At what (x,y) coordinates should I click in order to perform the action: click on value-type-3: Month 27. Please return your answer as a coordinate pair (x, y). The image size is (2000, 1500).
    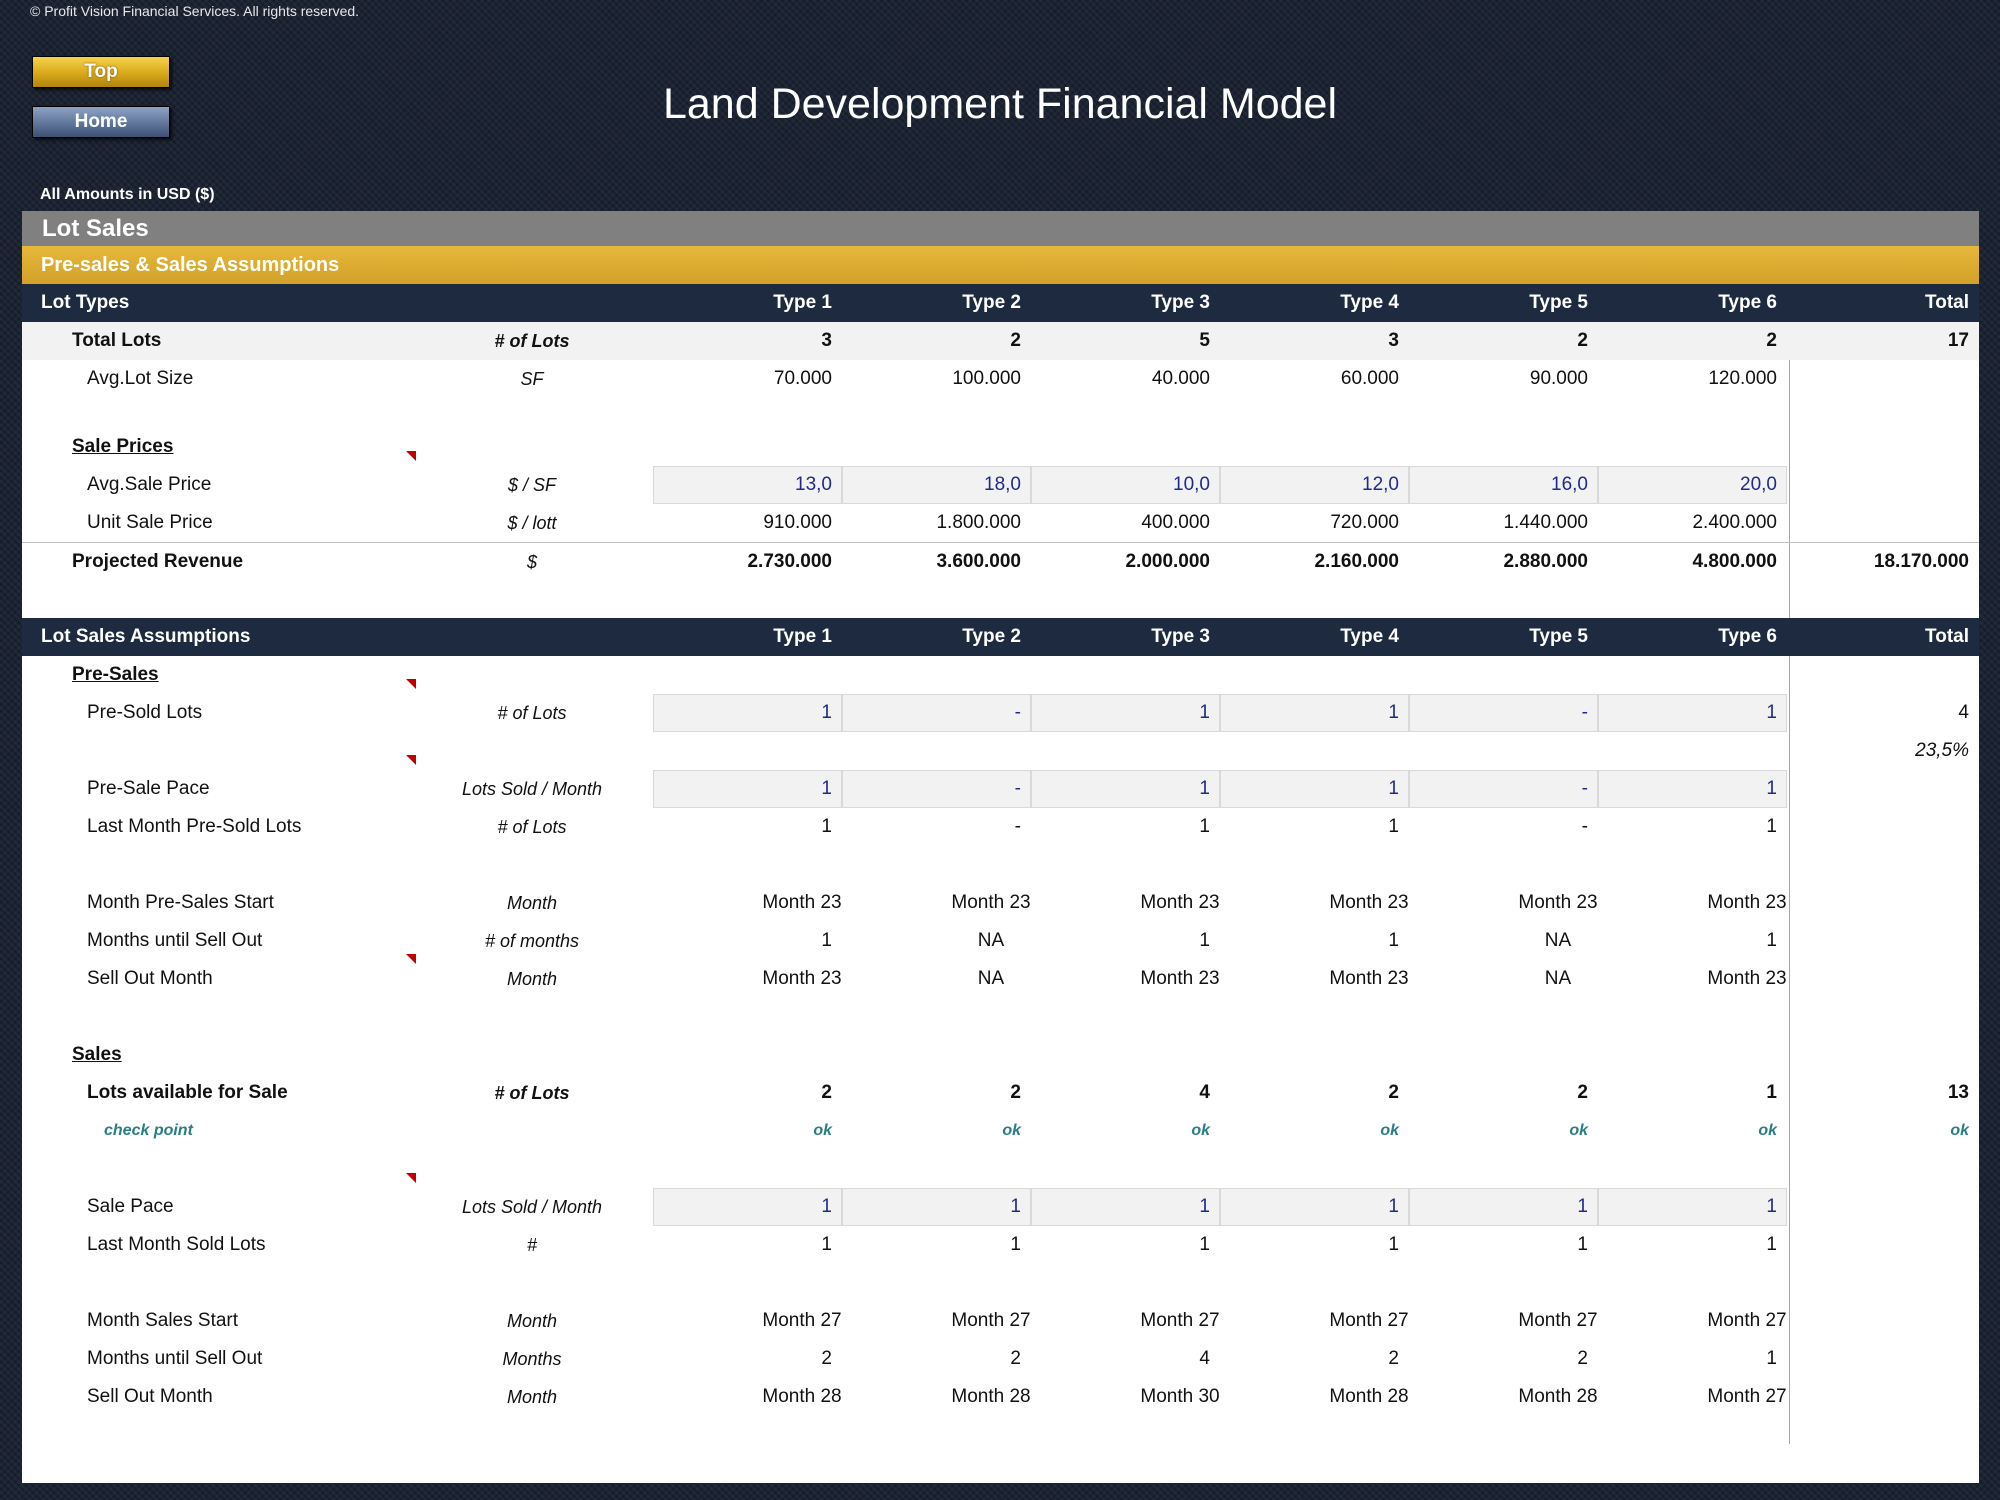
    Looking at the image, I should click on (1180, 1320).